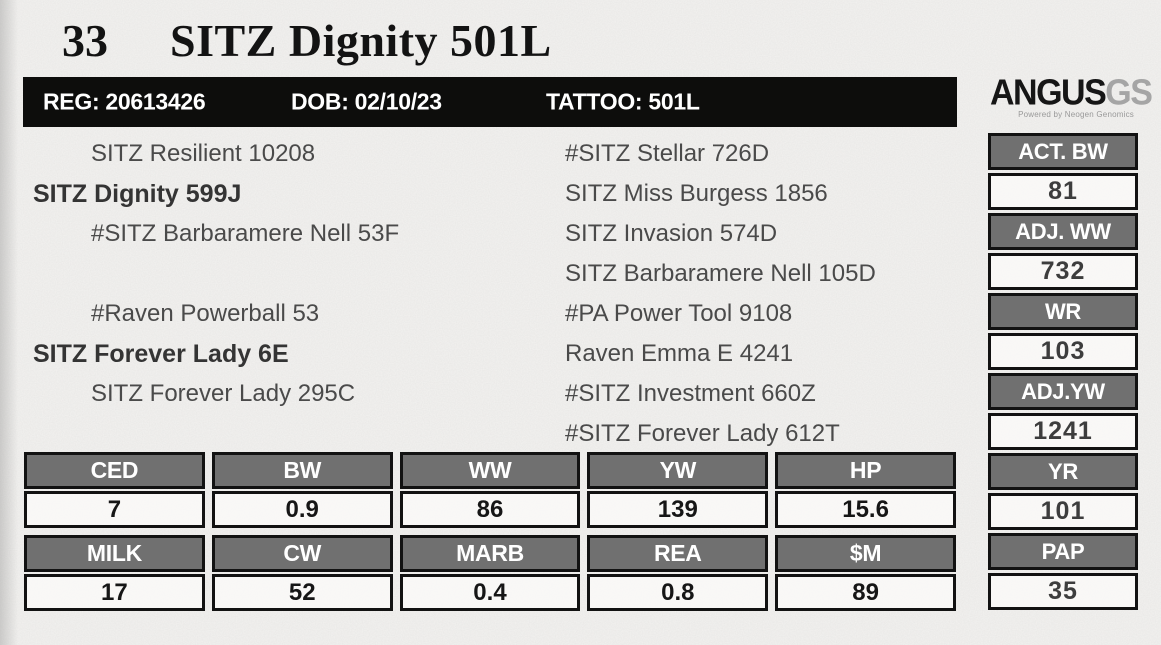 The width and height of the screenshot is (1161, 645). What do you see at coordinates (865, 470) in the screenshot?
I see `epd-header-cell: HP` at bounding box center [865, 470].